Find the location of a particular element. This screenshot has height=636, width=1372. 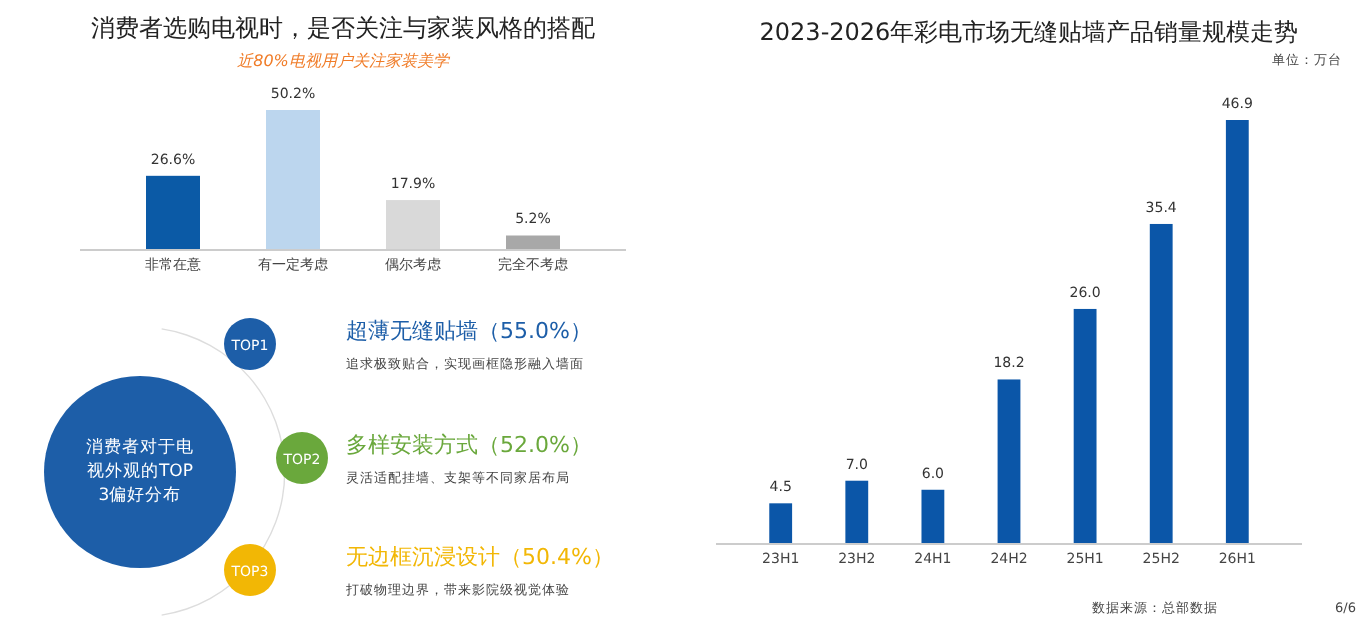

text: 多样安装方式（52.0%） is located at coordinates (469, 445).